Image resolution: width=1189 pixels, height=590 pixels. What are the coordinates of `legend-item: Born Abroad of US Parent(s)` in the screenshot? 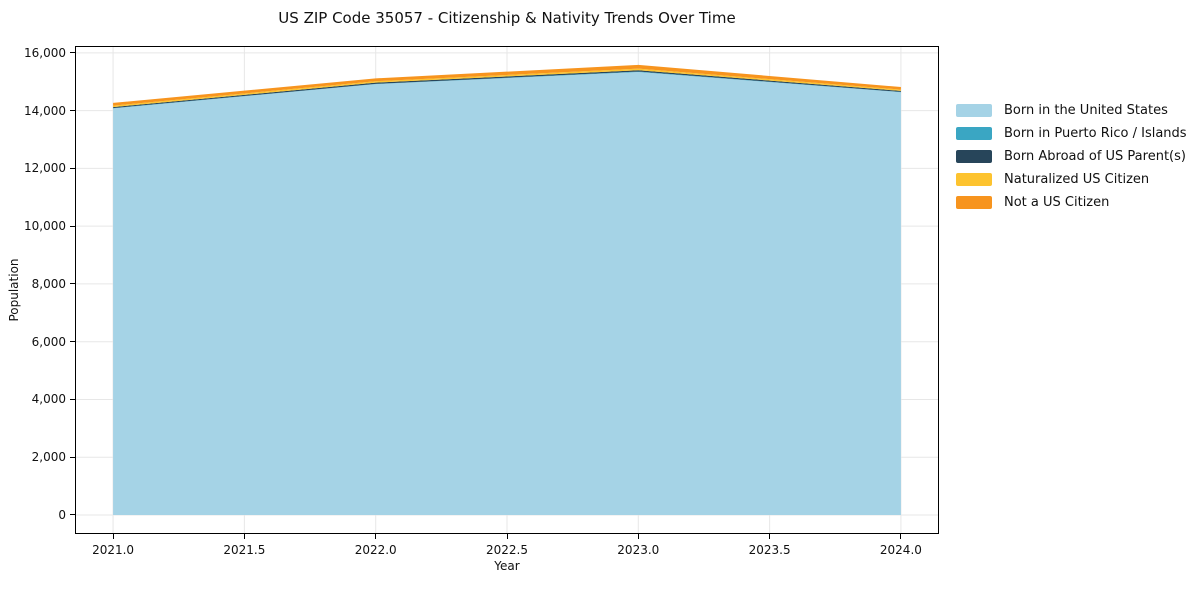 It's located at (1071, 156).